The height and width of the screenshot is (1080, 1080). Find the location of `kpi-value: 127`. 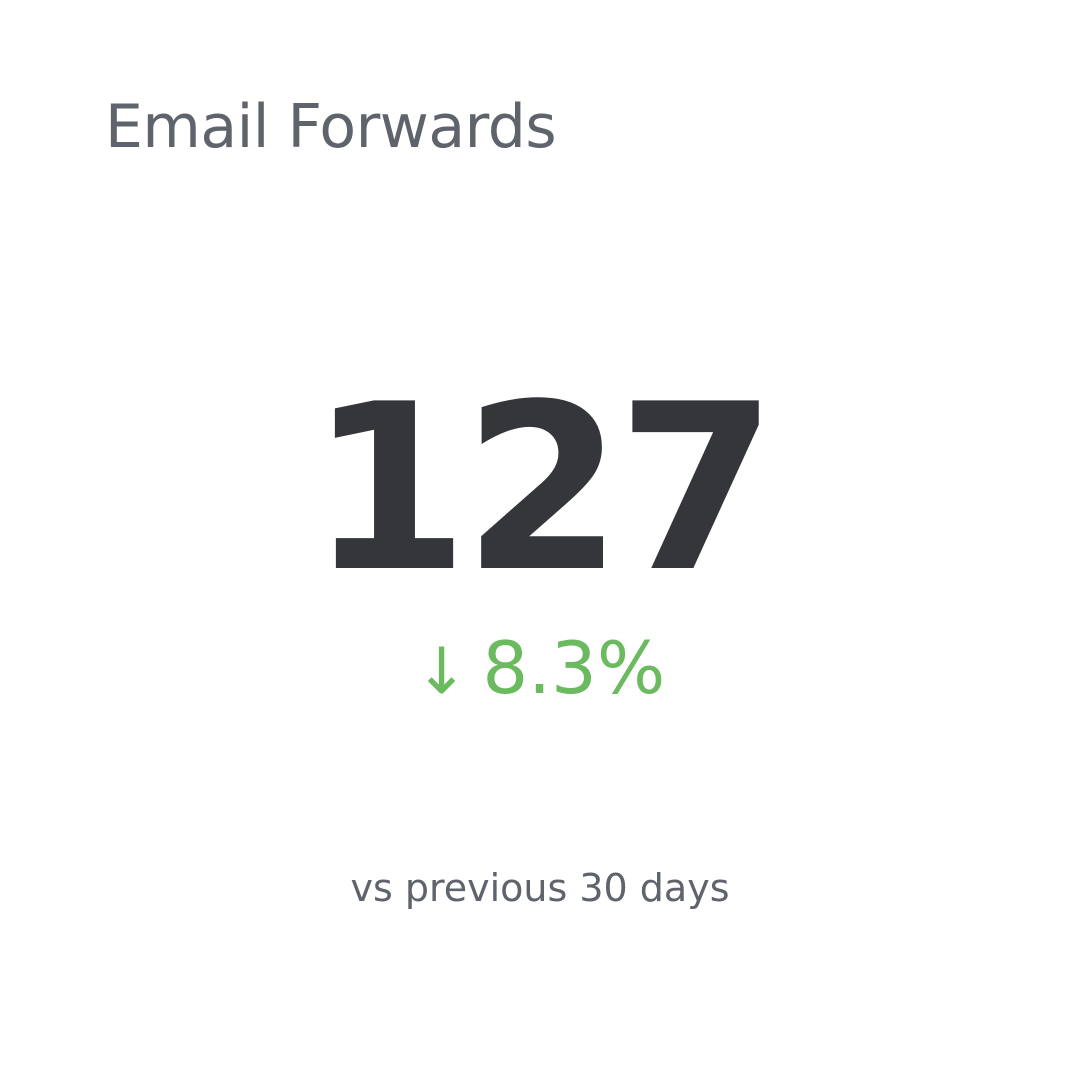

kpi-value: 127 is located at coordinates (542, 489).